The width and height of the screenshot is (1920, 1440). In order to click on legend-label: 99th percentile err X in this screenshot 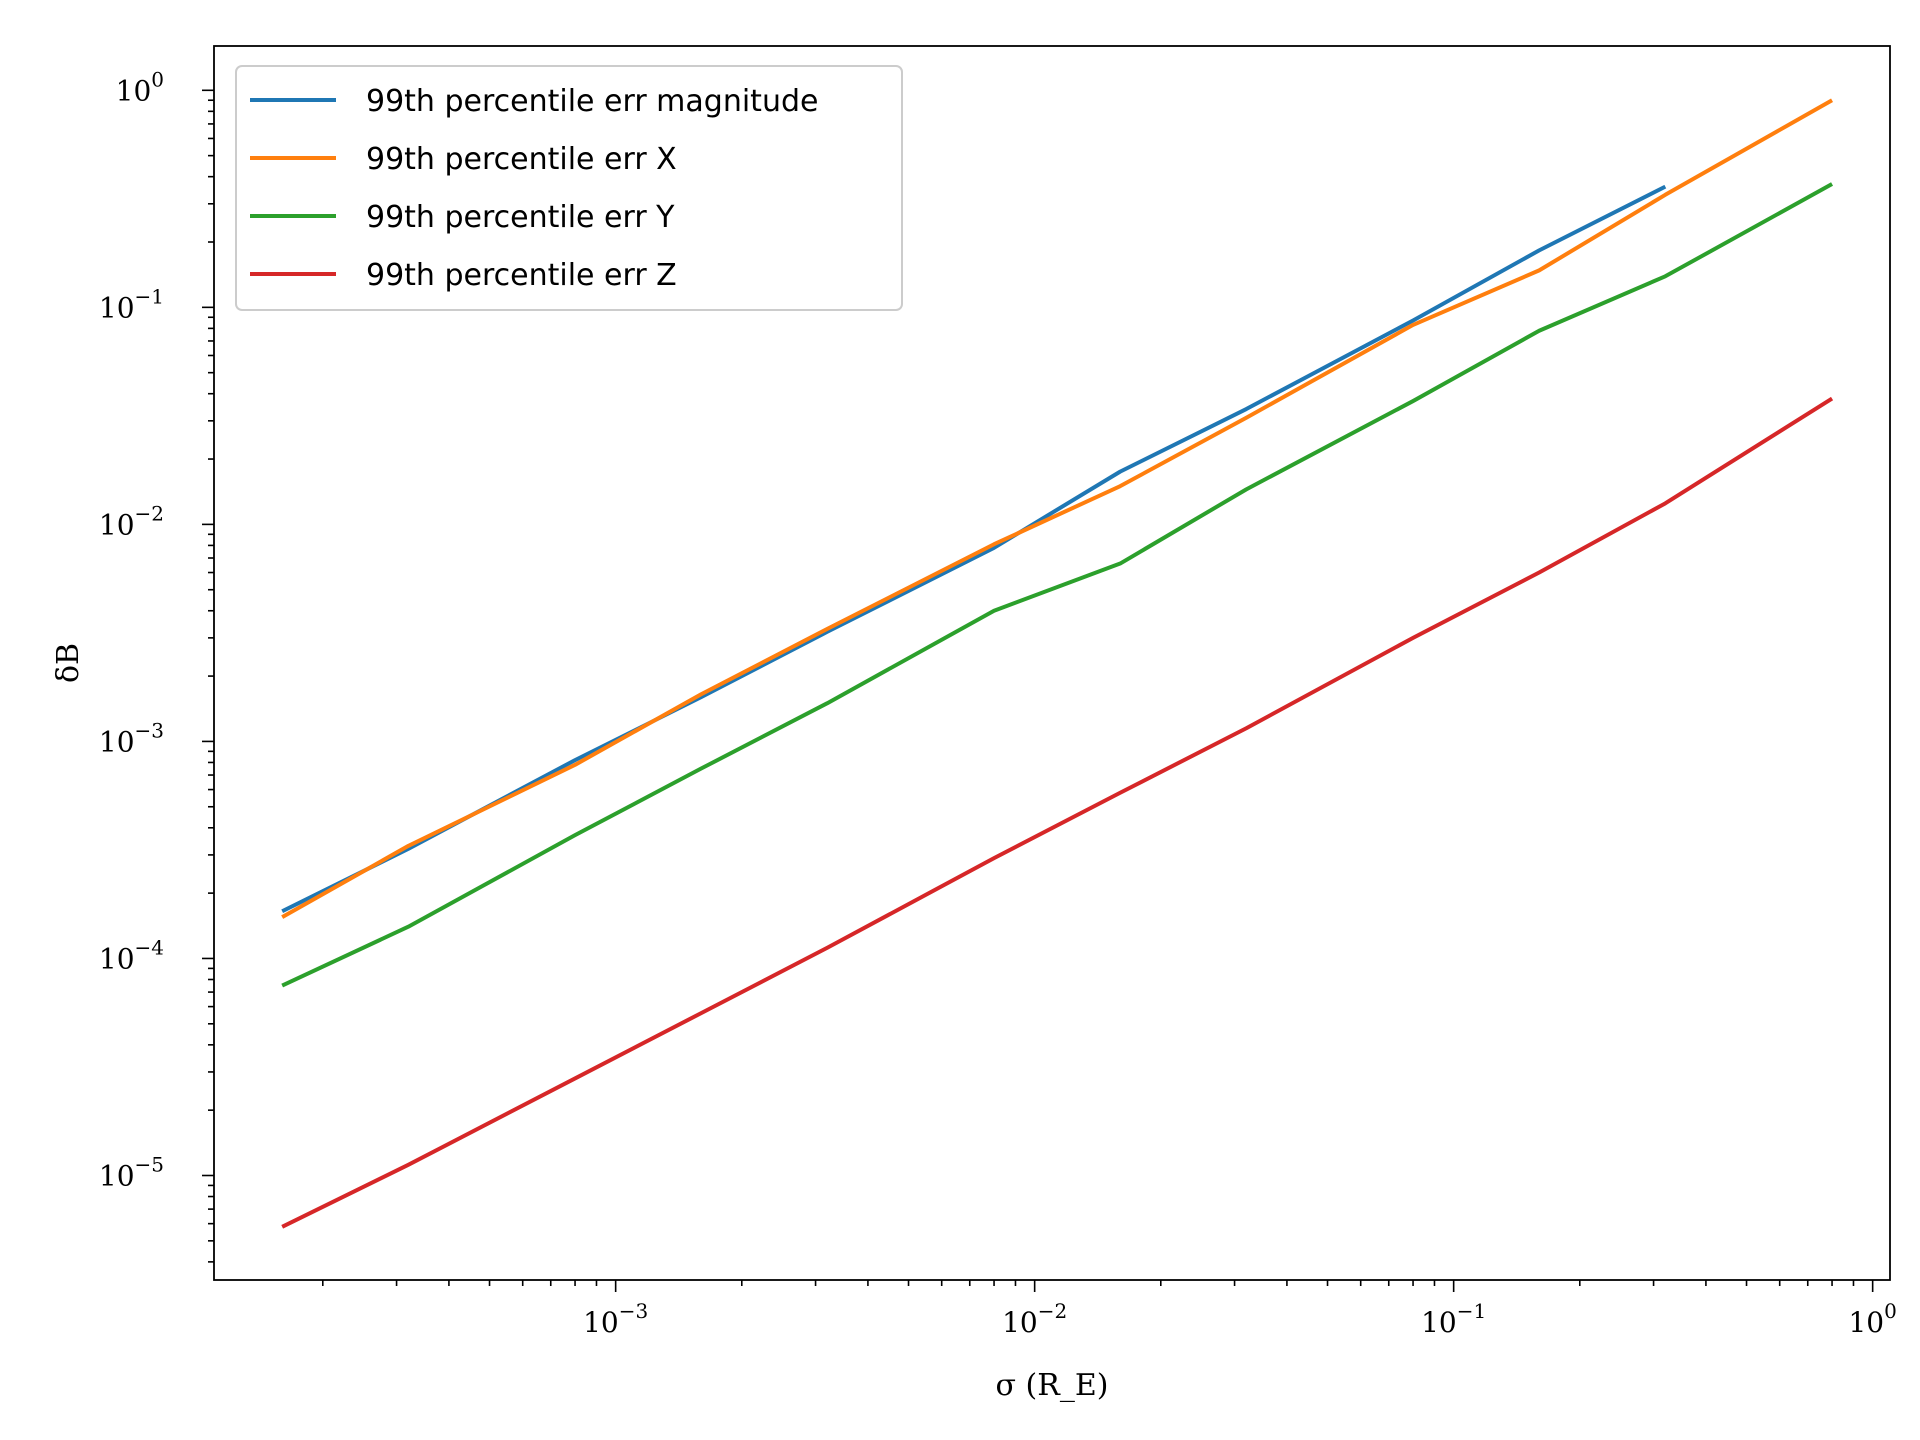, I will do `click(521, 159)`.